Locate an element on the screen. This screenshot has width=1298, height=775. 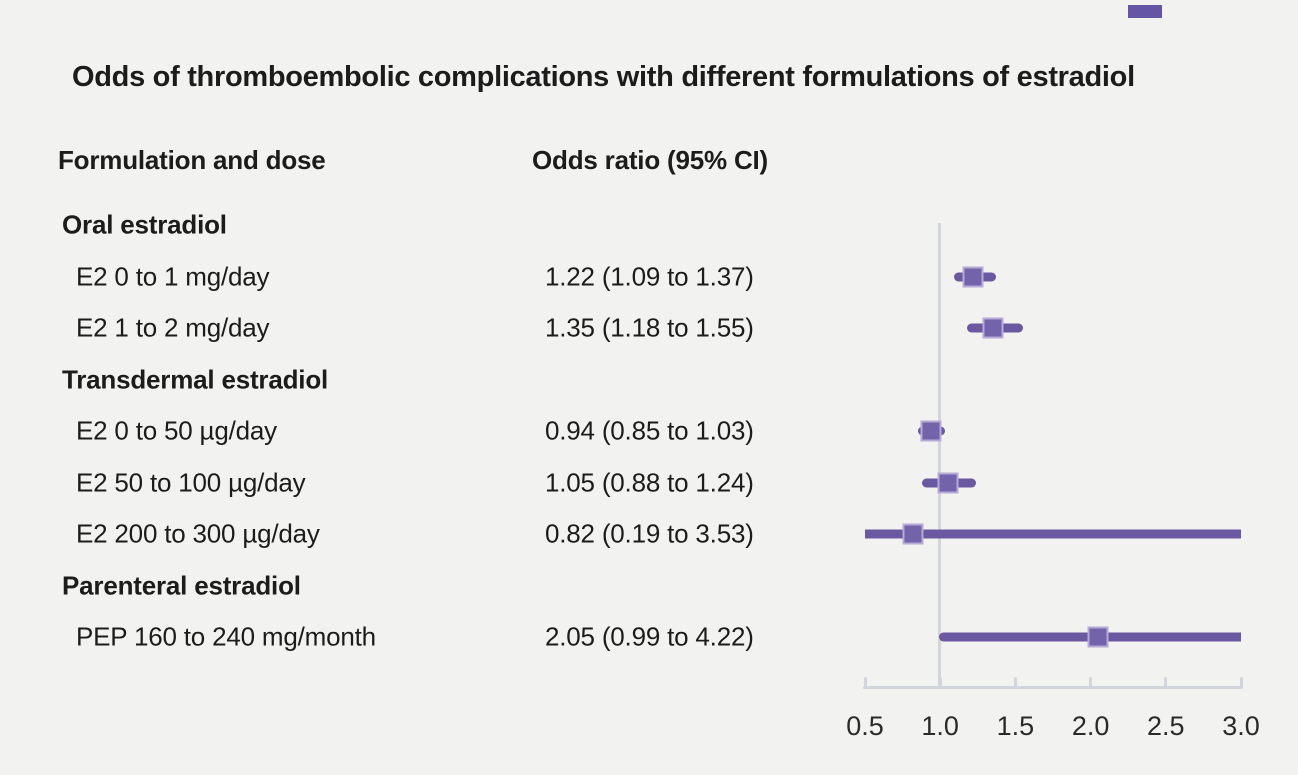
row-odds-ratio-value: 1.35 (1.18 to 1.55) is located at coordinates (649, 327).